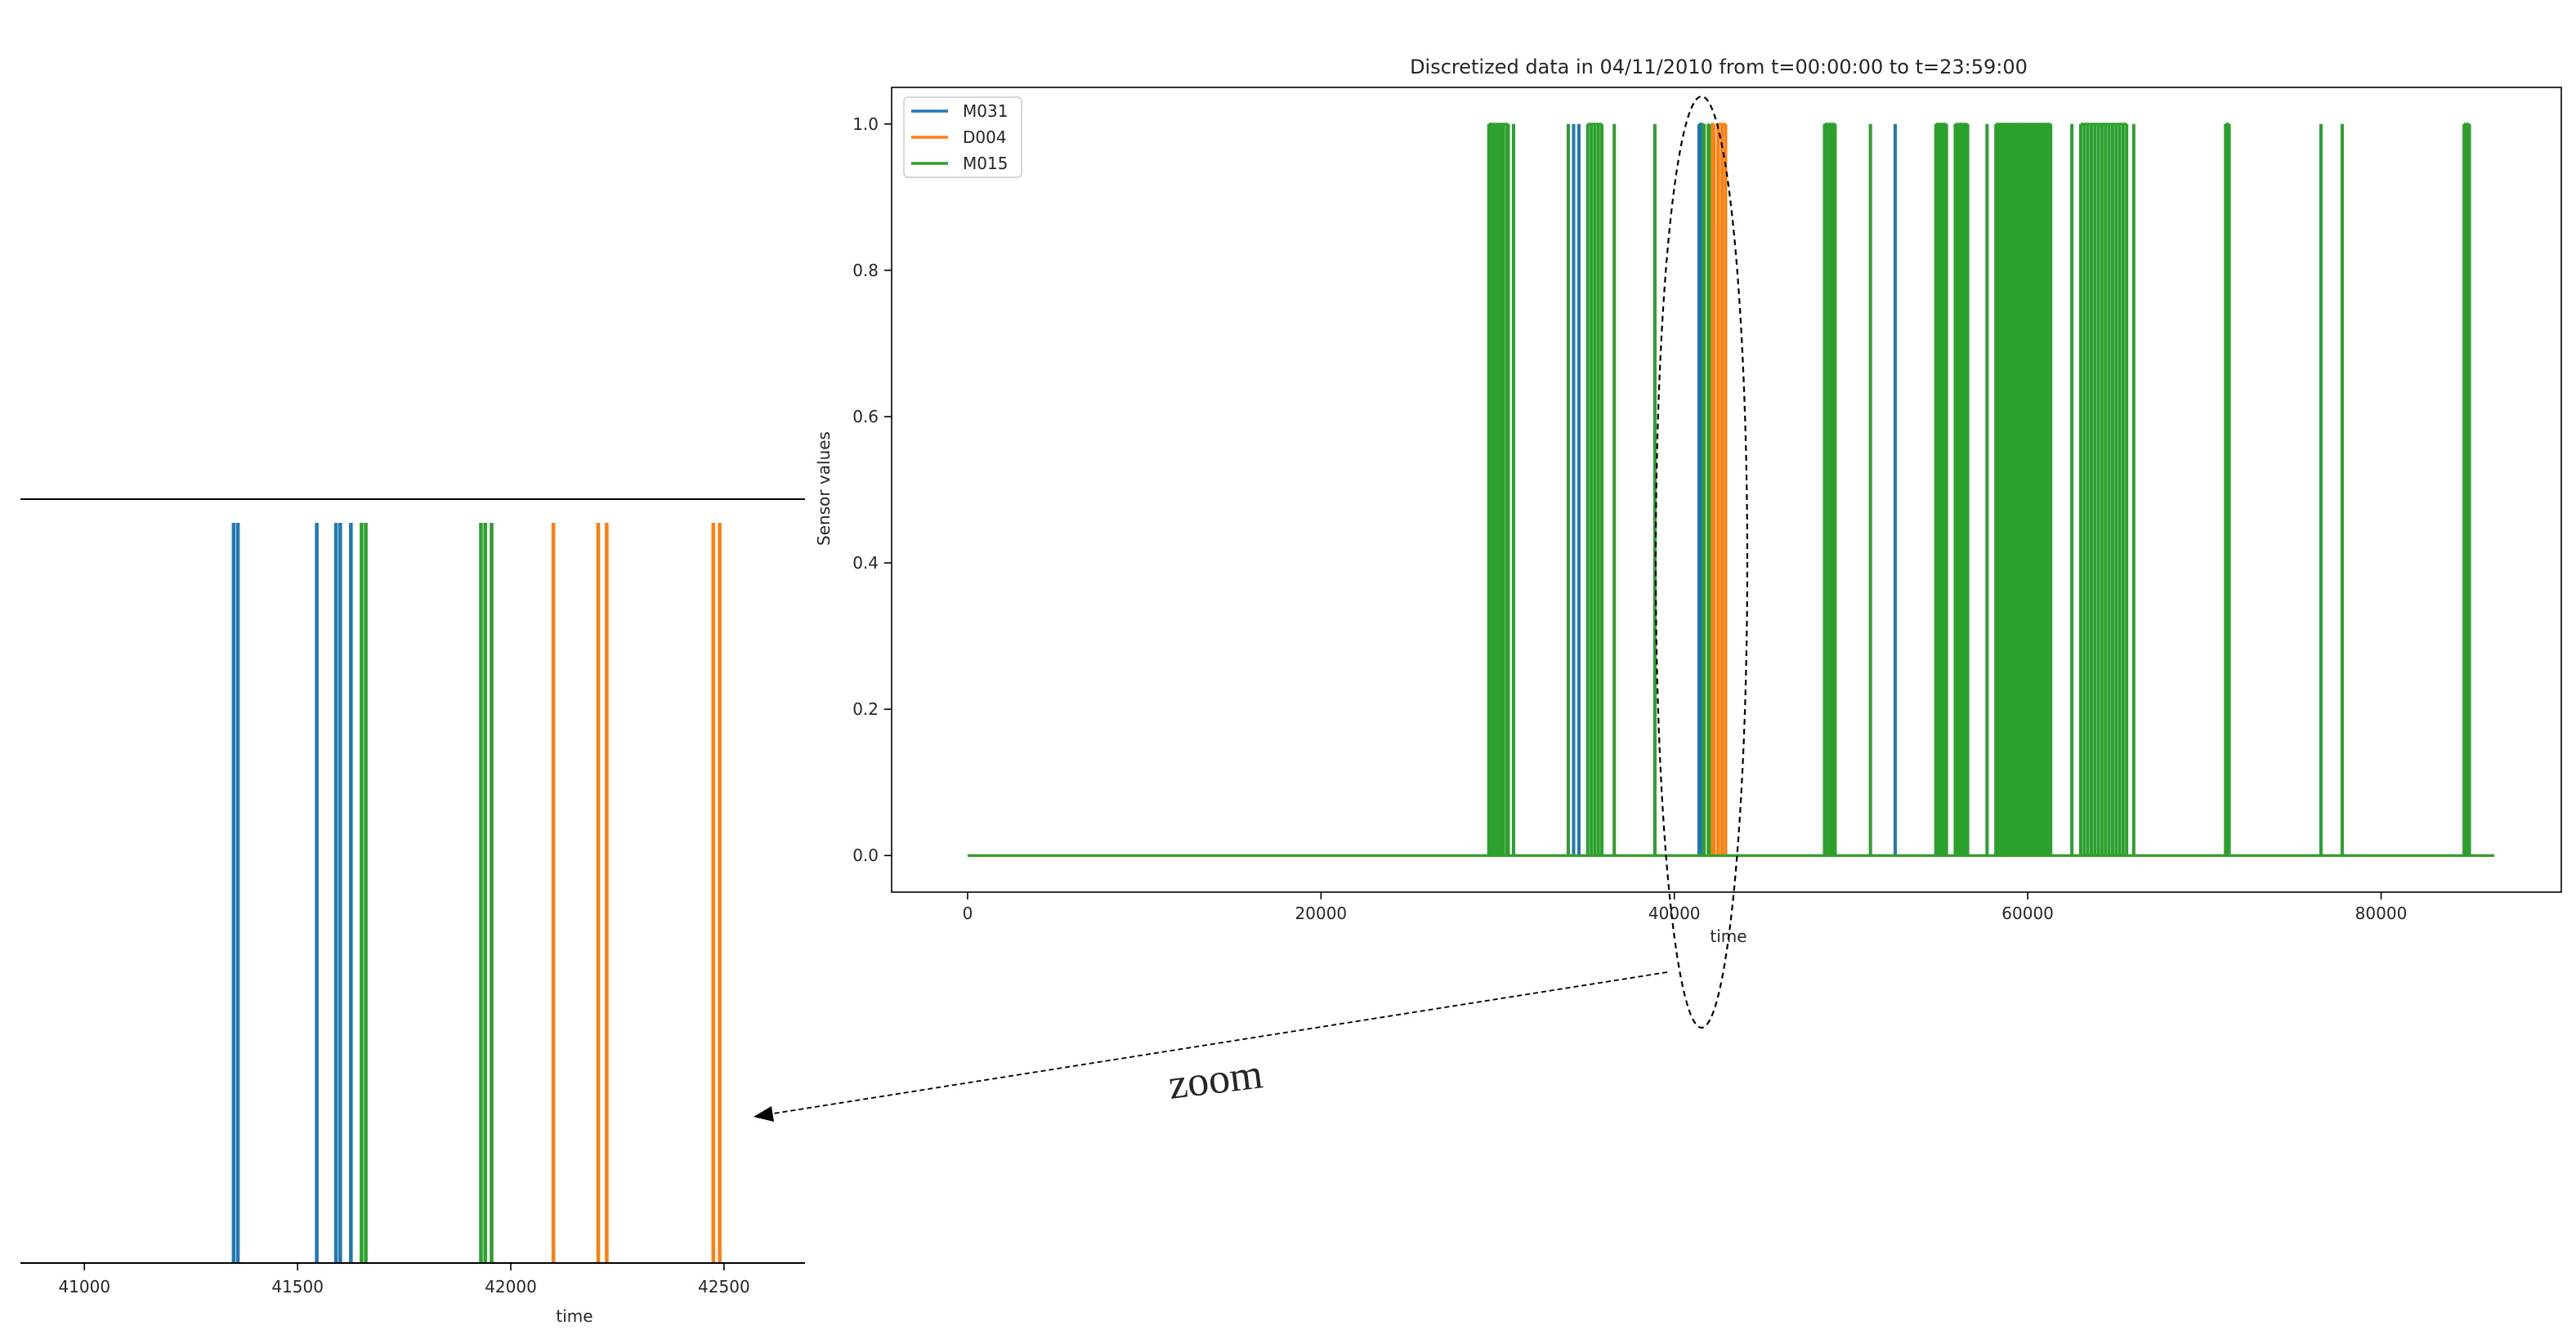  Describe the element at coordinates (292, 893) in the screenshot. I see `zoom-series-m031` at that location.